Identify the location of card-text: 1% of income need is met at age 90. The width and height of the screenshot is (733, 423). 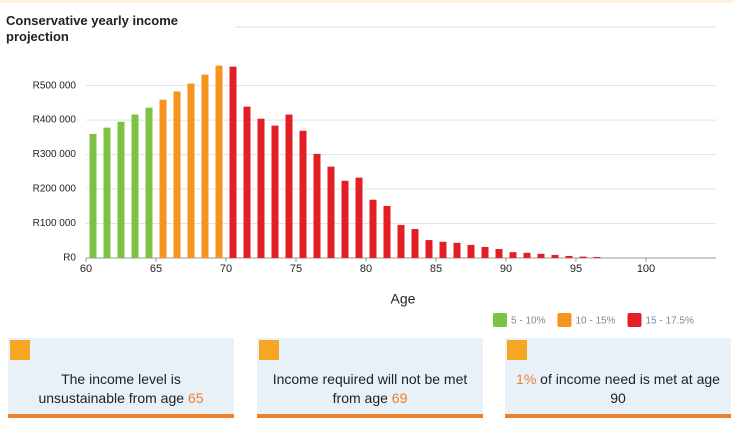
(618, 389).